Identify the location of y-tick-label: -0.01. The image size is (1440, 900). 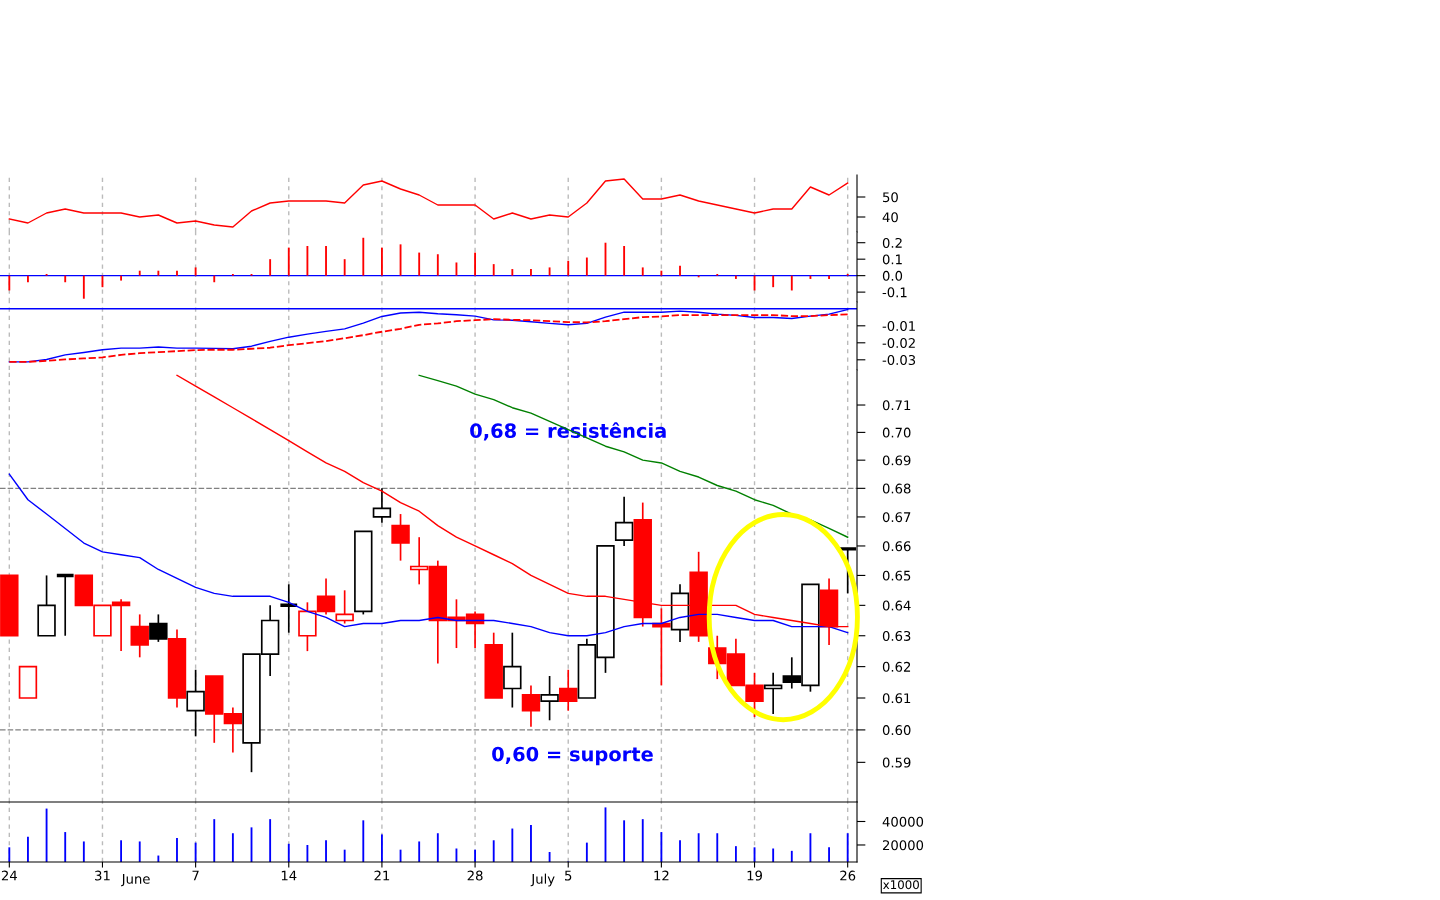
(898, 326).